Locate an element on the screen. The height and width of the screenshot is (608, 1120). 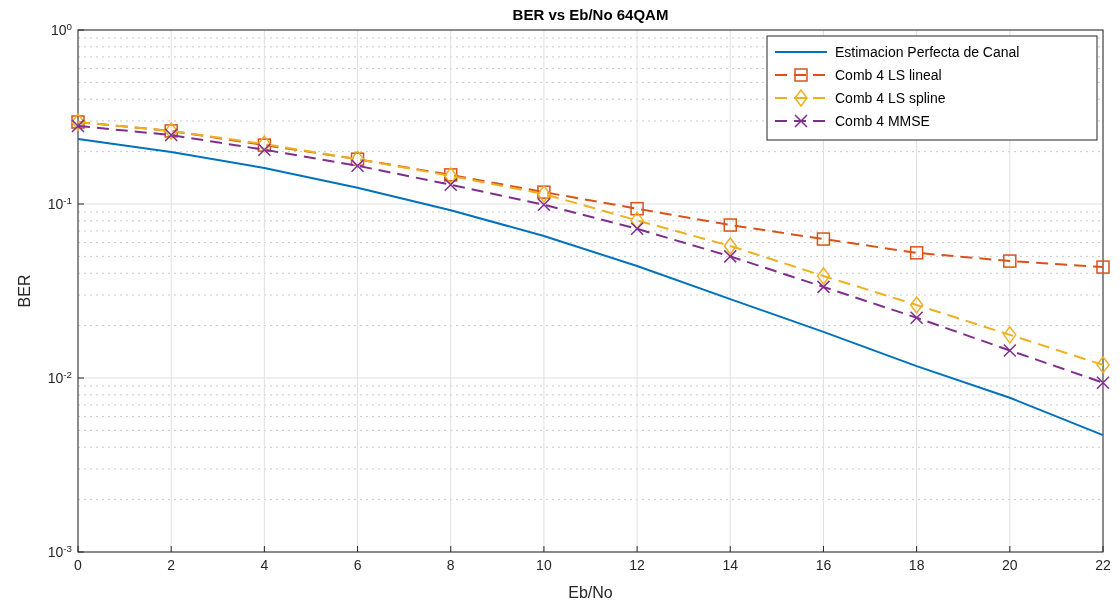
x-tick-label: 2 is located at coordinates (171, 565).